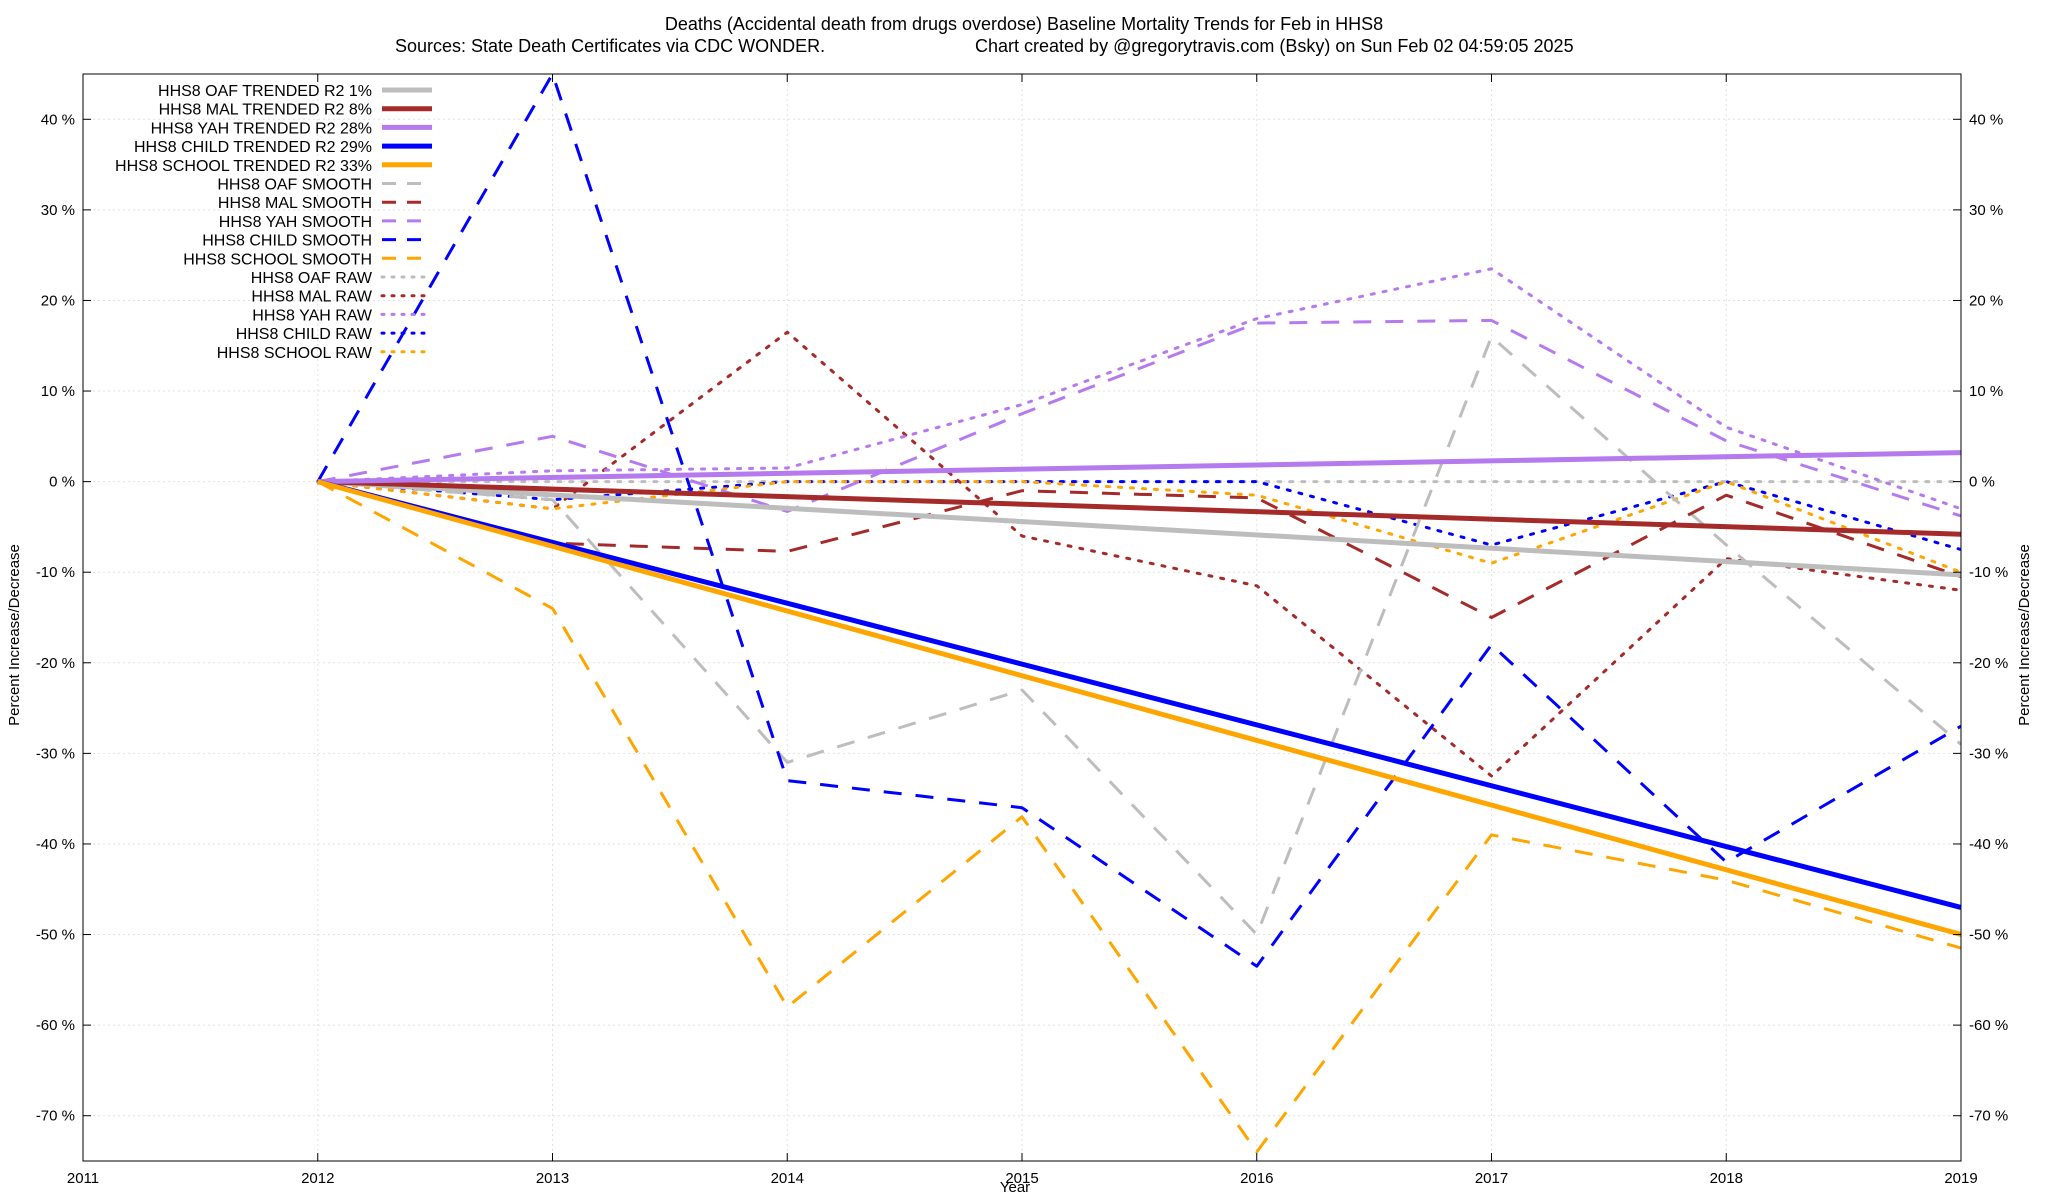 This screenshot has width=2048, height=1200. Describe the element at coordinates (304, 334) in the screenshot. I see `legend-label: HHS8 CHILD RAW` at that location.